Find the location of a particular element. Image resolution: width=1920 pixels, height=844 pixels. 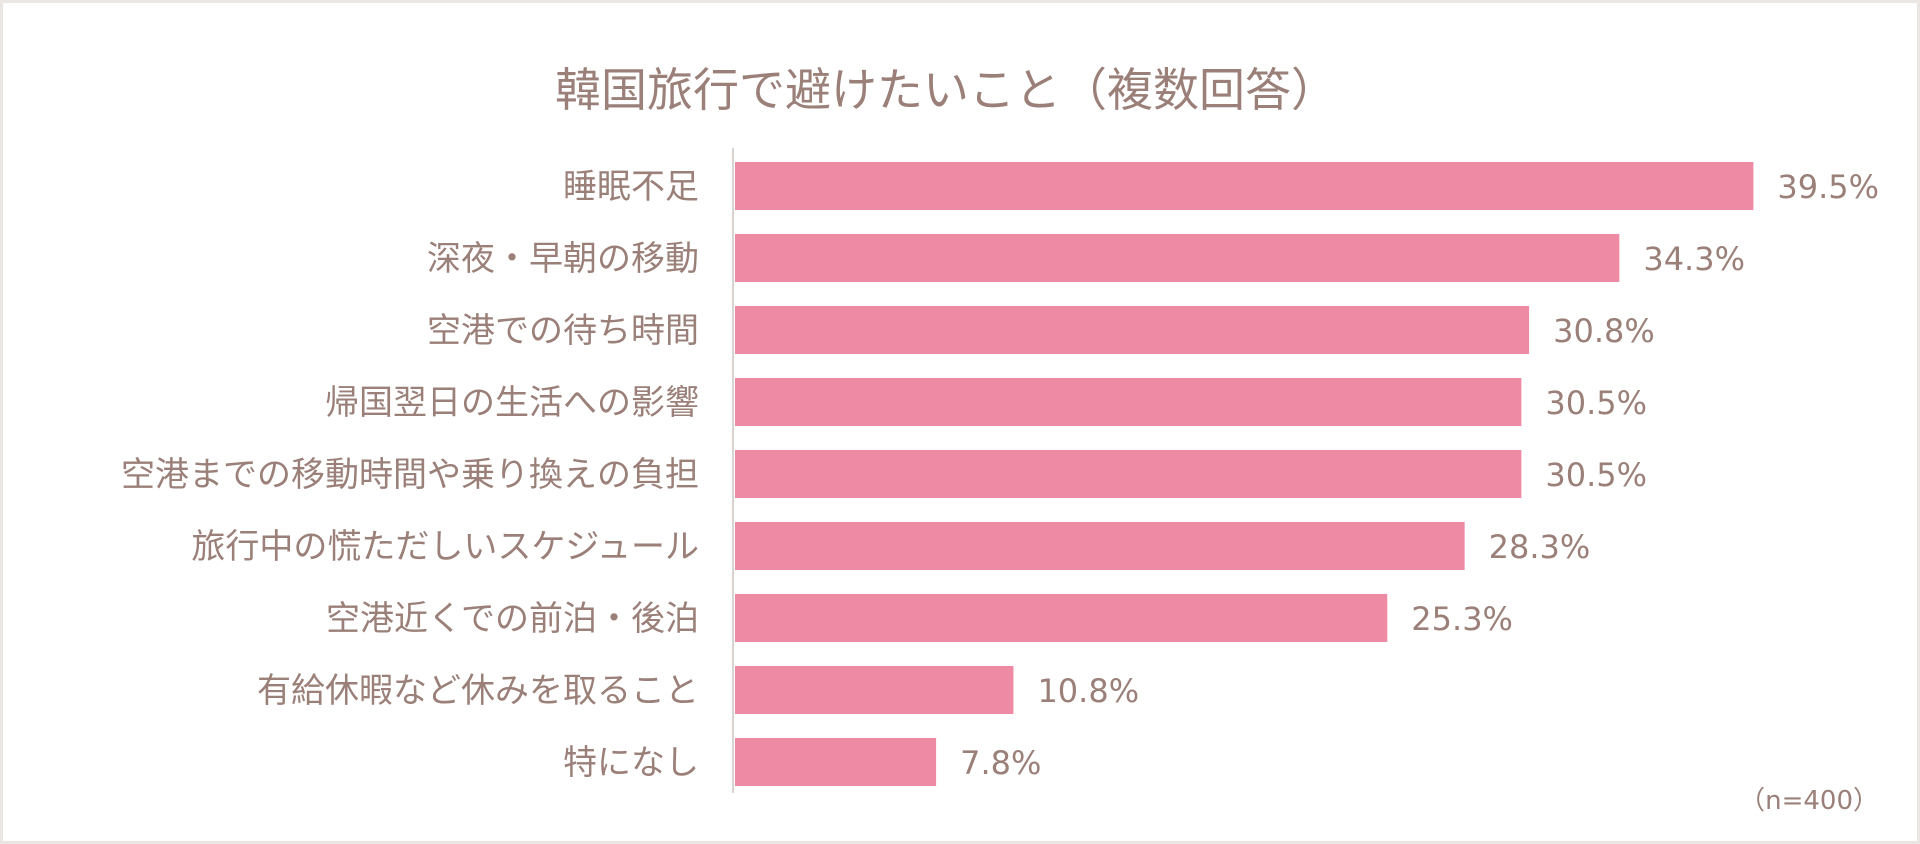

value-label: 10.8% is located at coordinates (1088, 691).